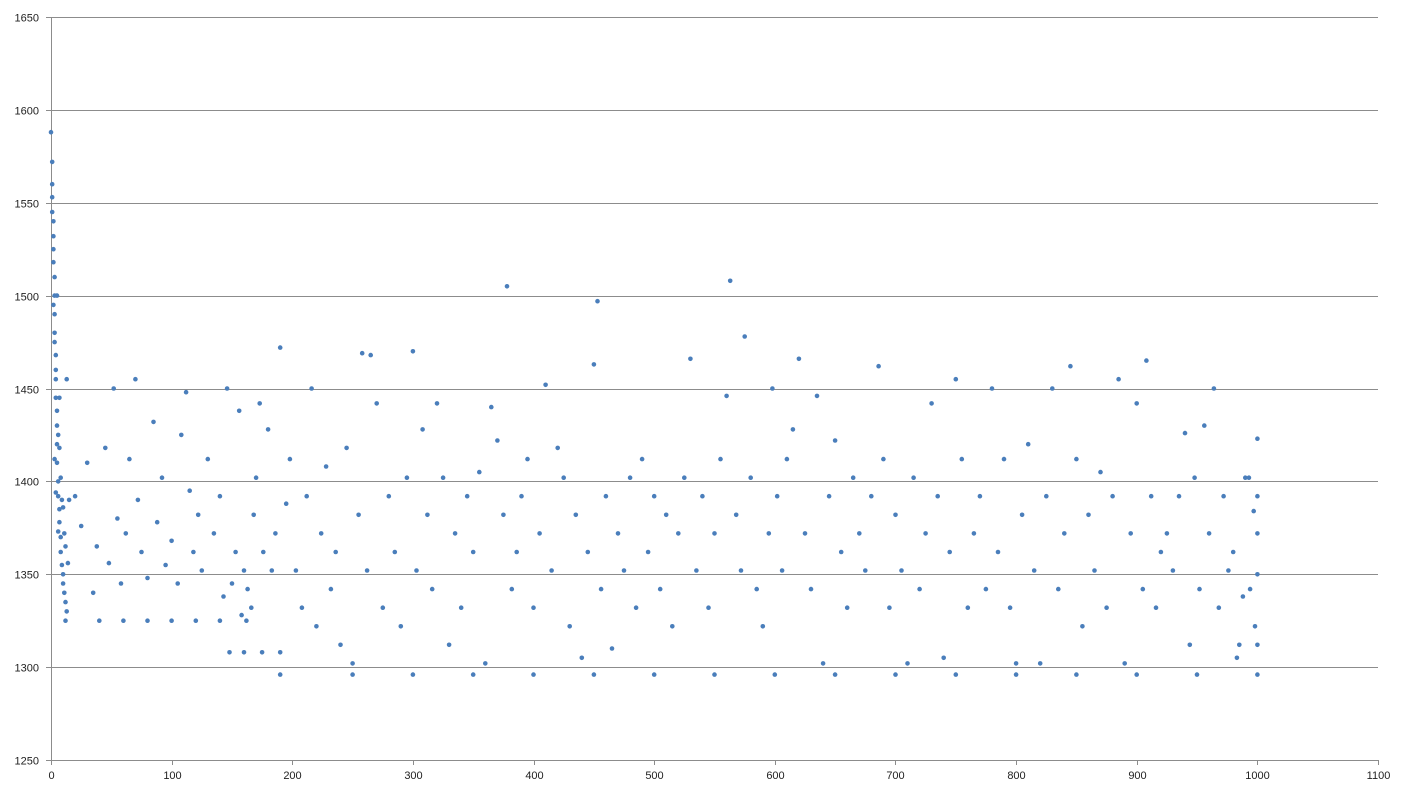  What do you see at coordinates (27, 205) in the screenshot?
I see `y-tick-label: 1550` at bounding box center [27, 205].